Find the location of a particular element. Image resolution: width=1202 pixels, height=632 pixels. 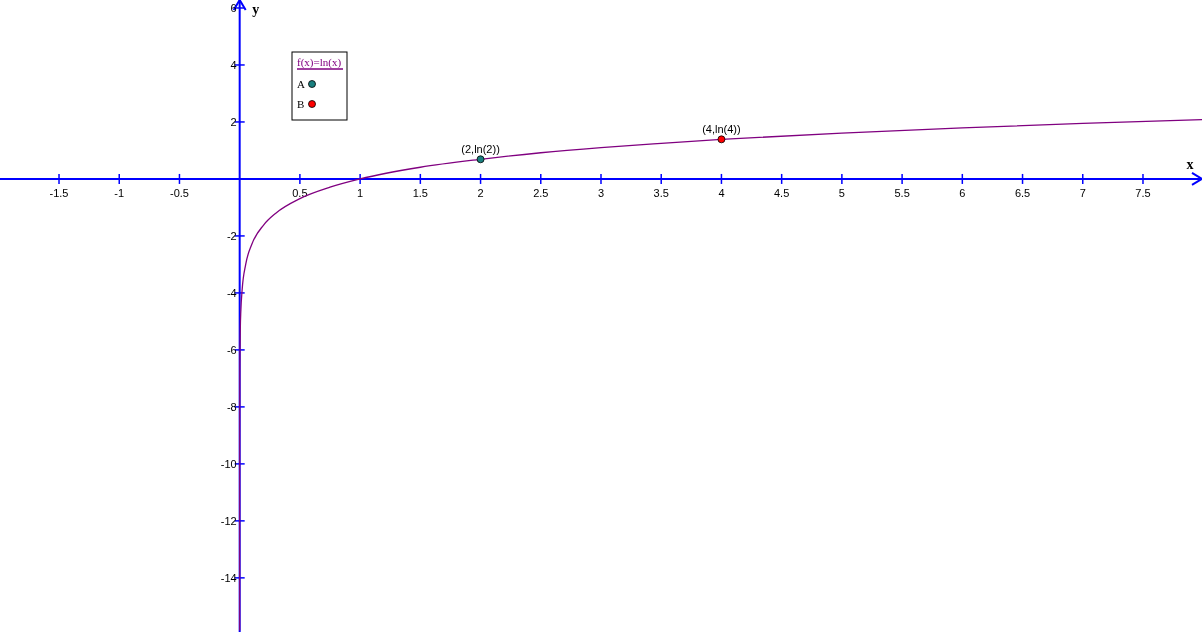

x-tick-label: -1 is located at coordinates (119, 192).